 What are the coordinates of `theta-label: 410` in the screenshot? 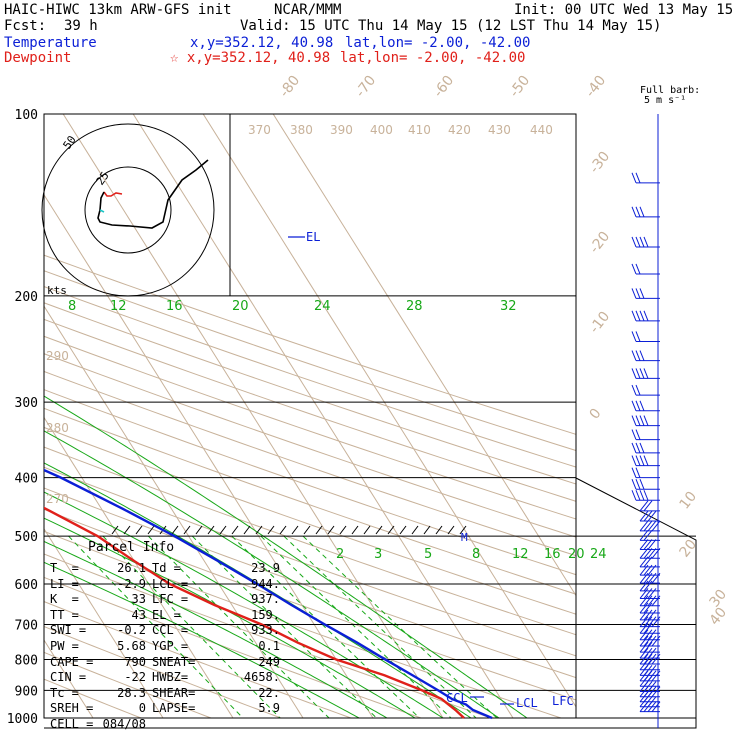 It's located at (419, 130).